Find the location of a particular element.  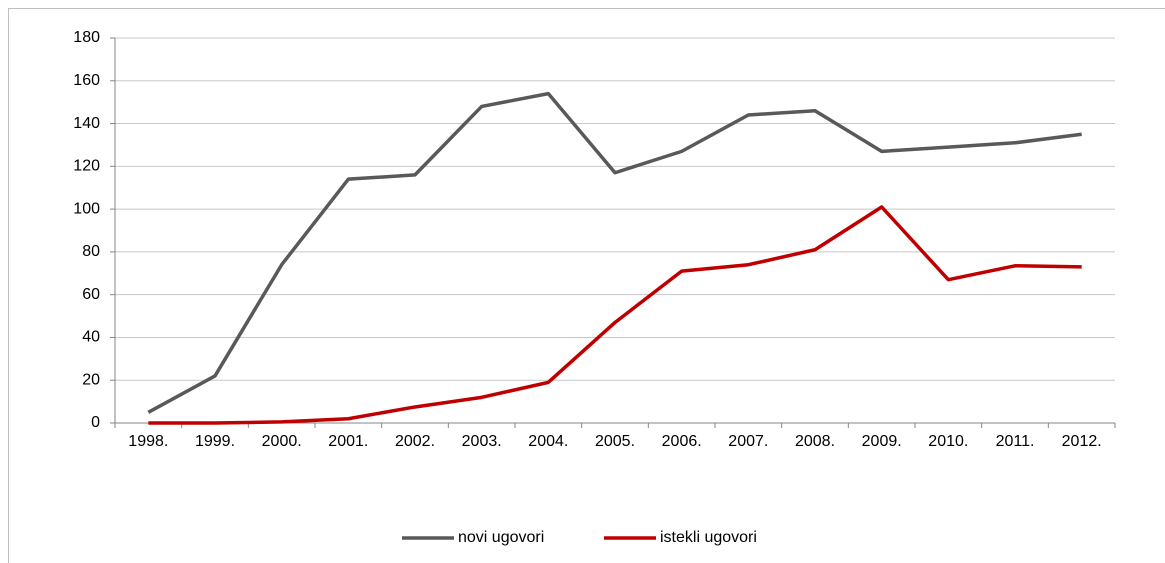

y-tick-label: 60 is located at coordinates (91, 294).